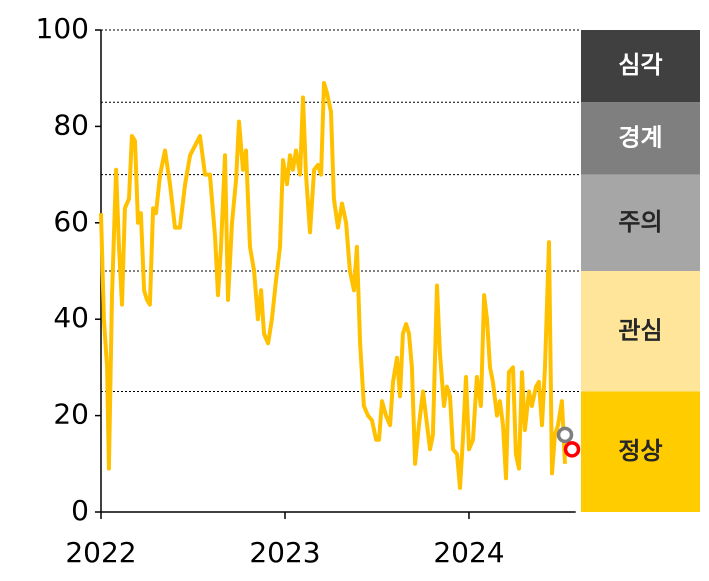 This screenshot has width=709, height=581. I want to click on x-tick-label: 2022, so click(100, 552).